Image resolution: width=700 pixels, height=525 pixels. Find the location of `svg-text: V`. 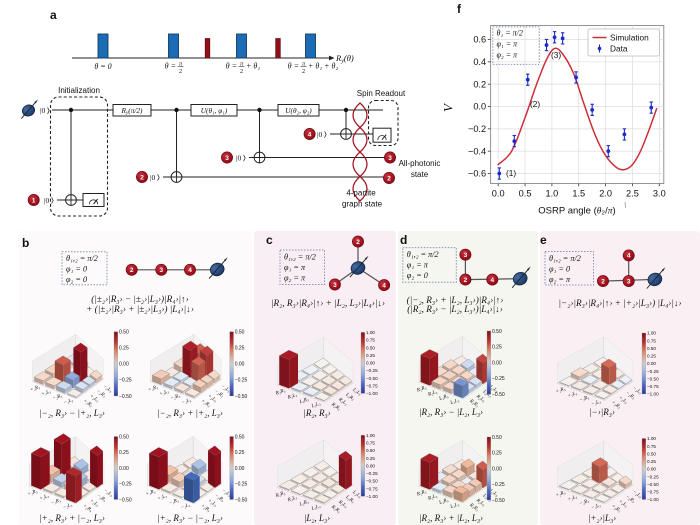

svg-text: V is located at coordinates (448, 107).